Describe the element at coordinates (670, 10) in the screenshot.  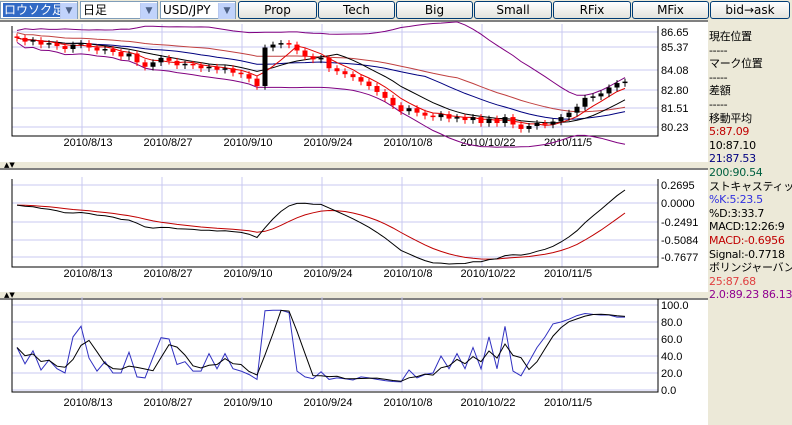
I see `mfix-button: MFix` at that location.